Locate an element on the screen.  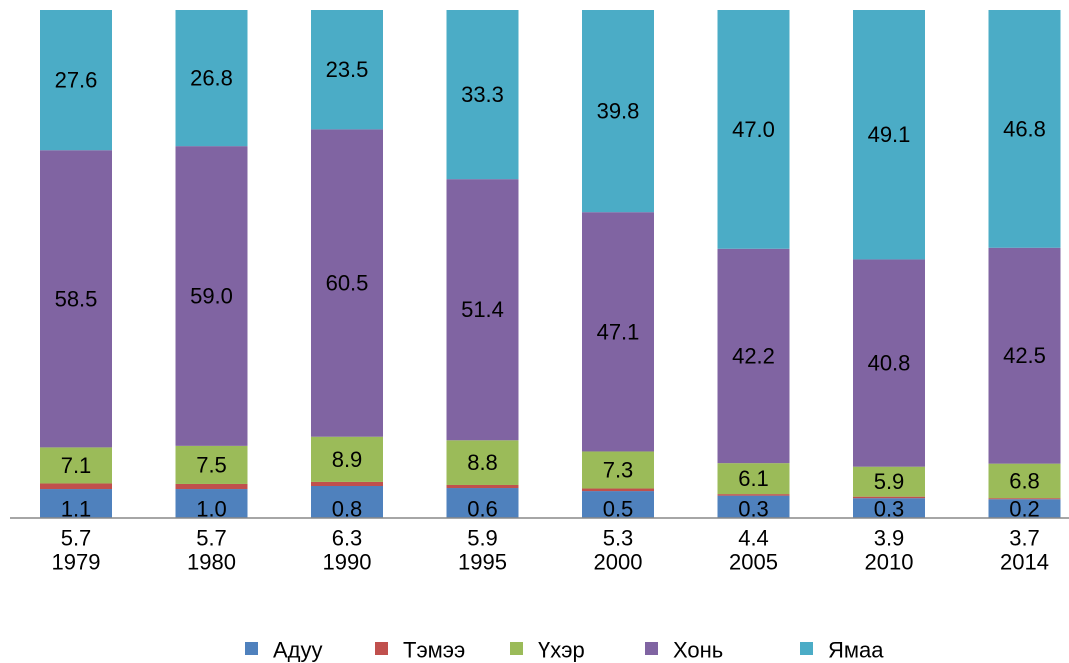
legend-item-4: Ямаа is located at coordinates (842, 650).